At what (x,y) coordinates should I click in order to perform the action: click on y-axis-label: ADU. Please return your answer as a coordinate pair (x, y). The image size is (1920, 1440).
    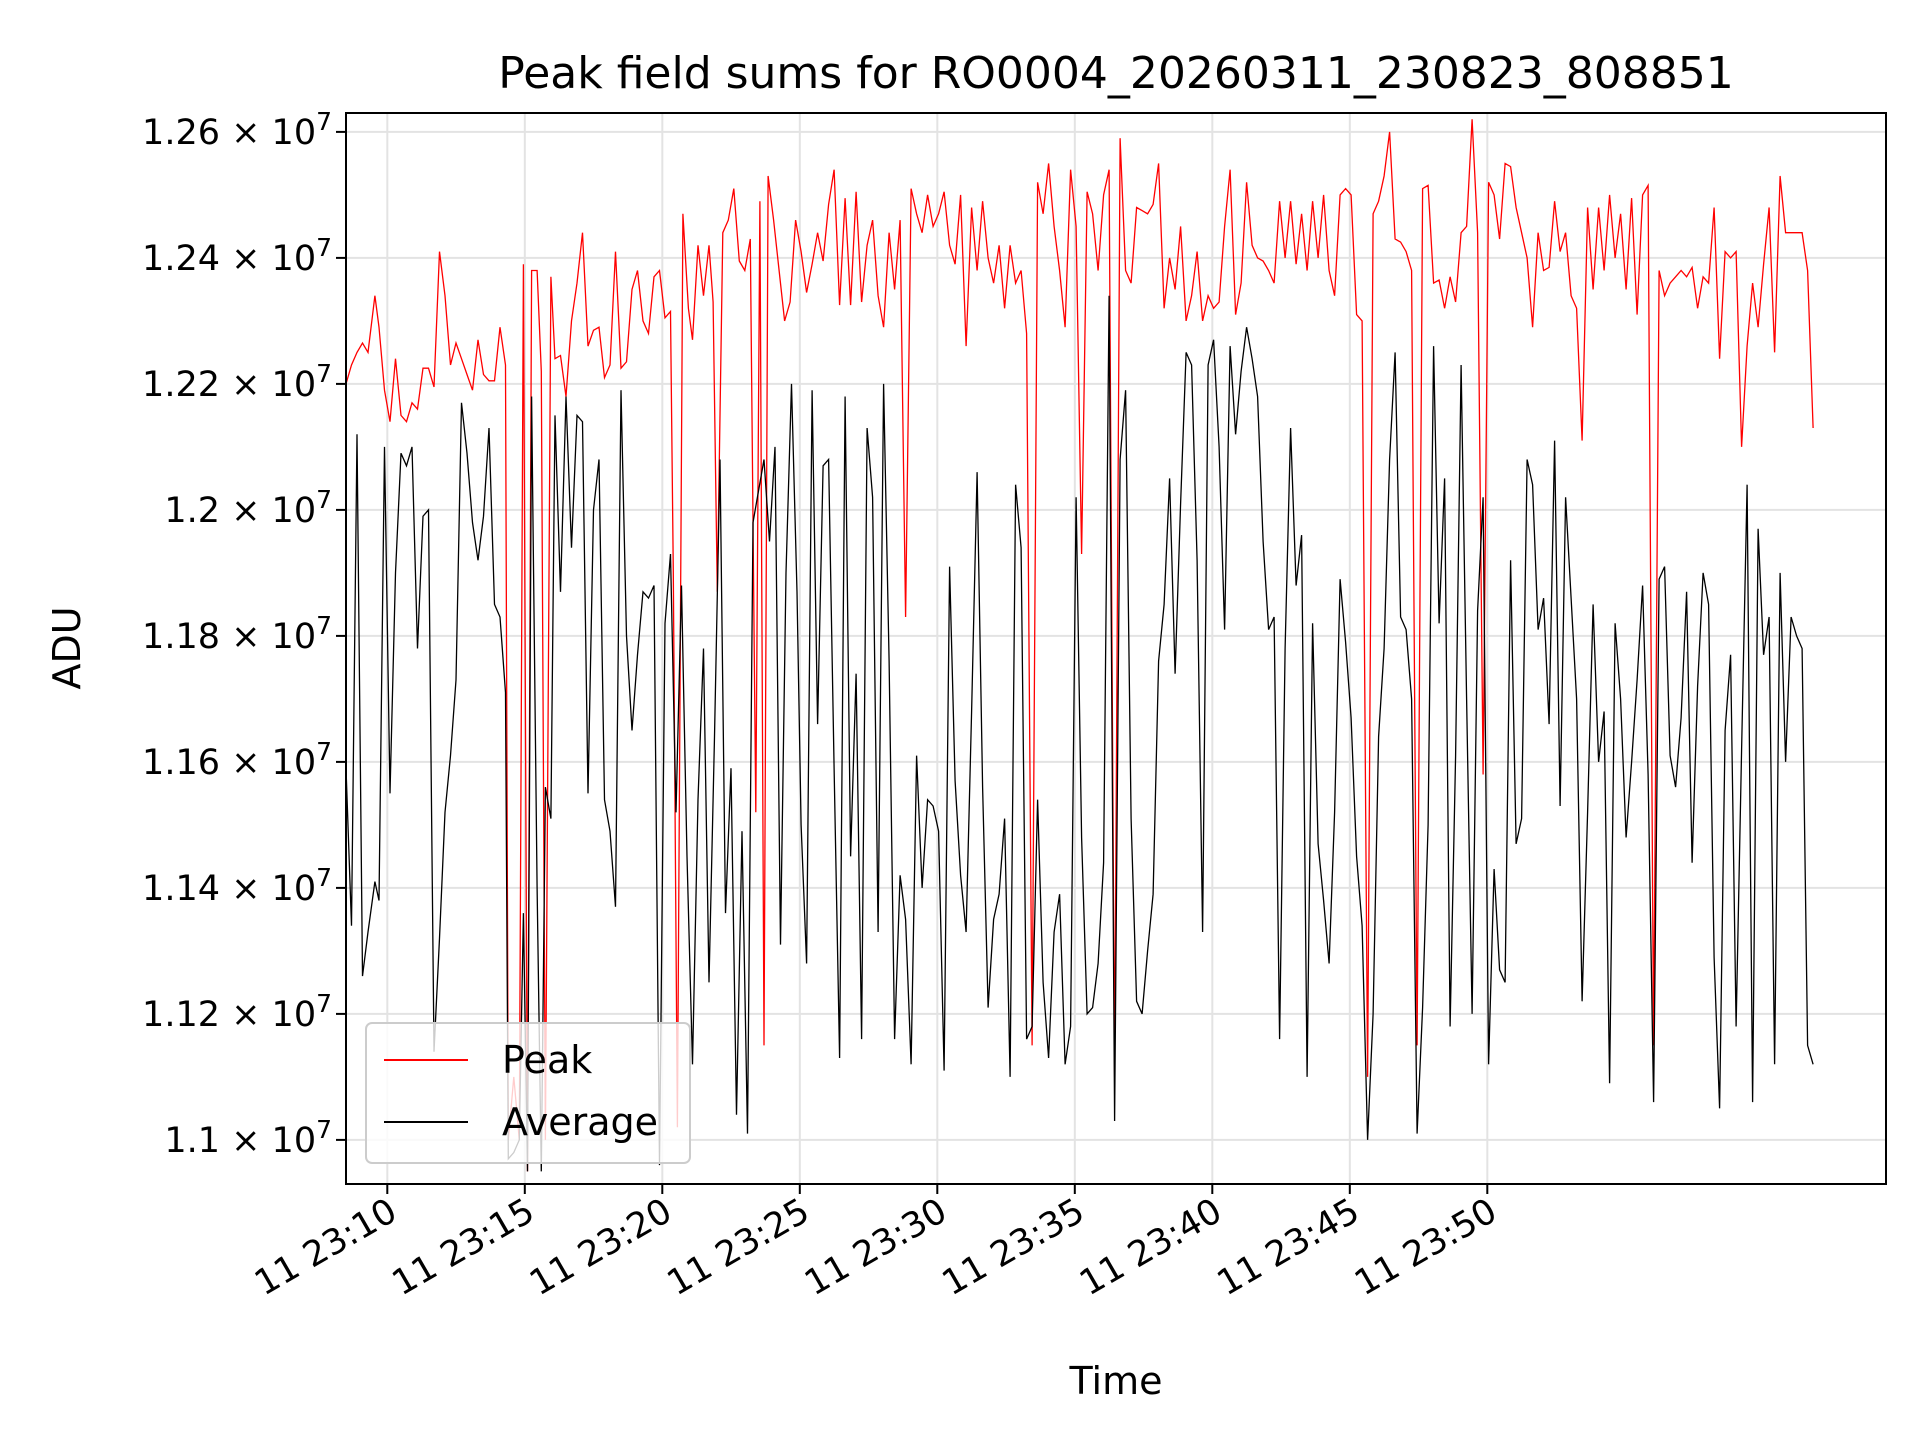
    Looking at the image, I should click on (67, 647).